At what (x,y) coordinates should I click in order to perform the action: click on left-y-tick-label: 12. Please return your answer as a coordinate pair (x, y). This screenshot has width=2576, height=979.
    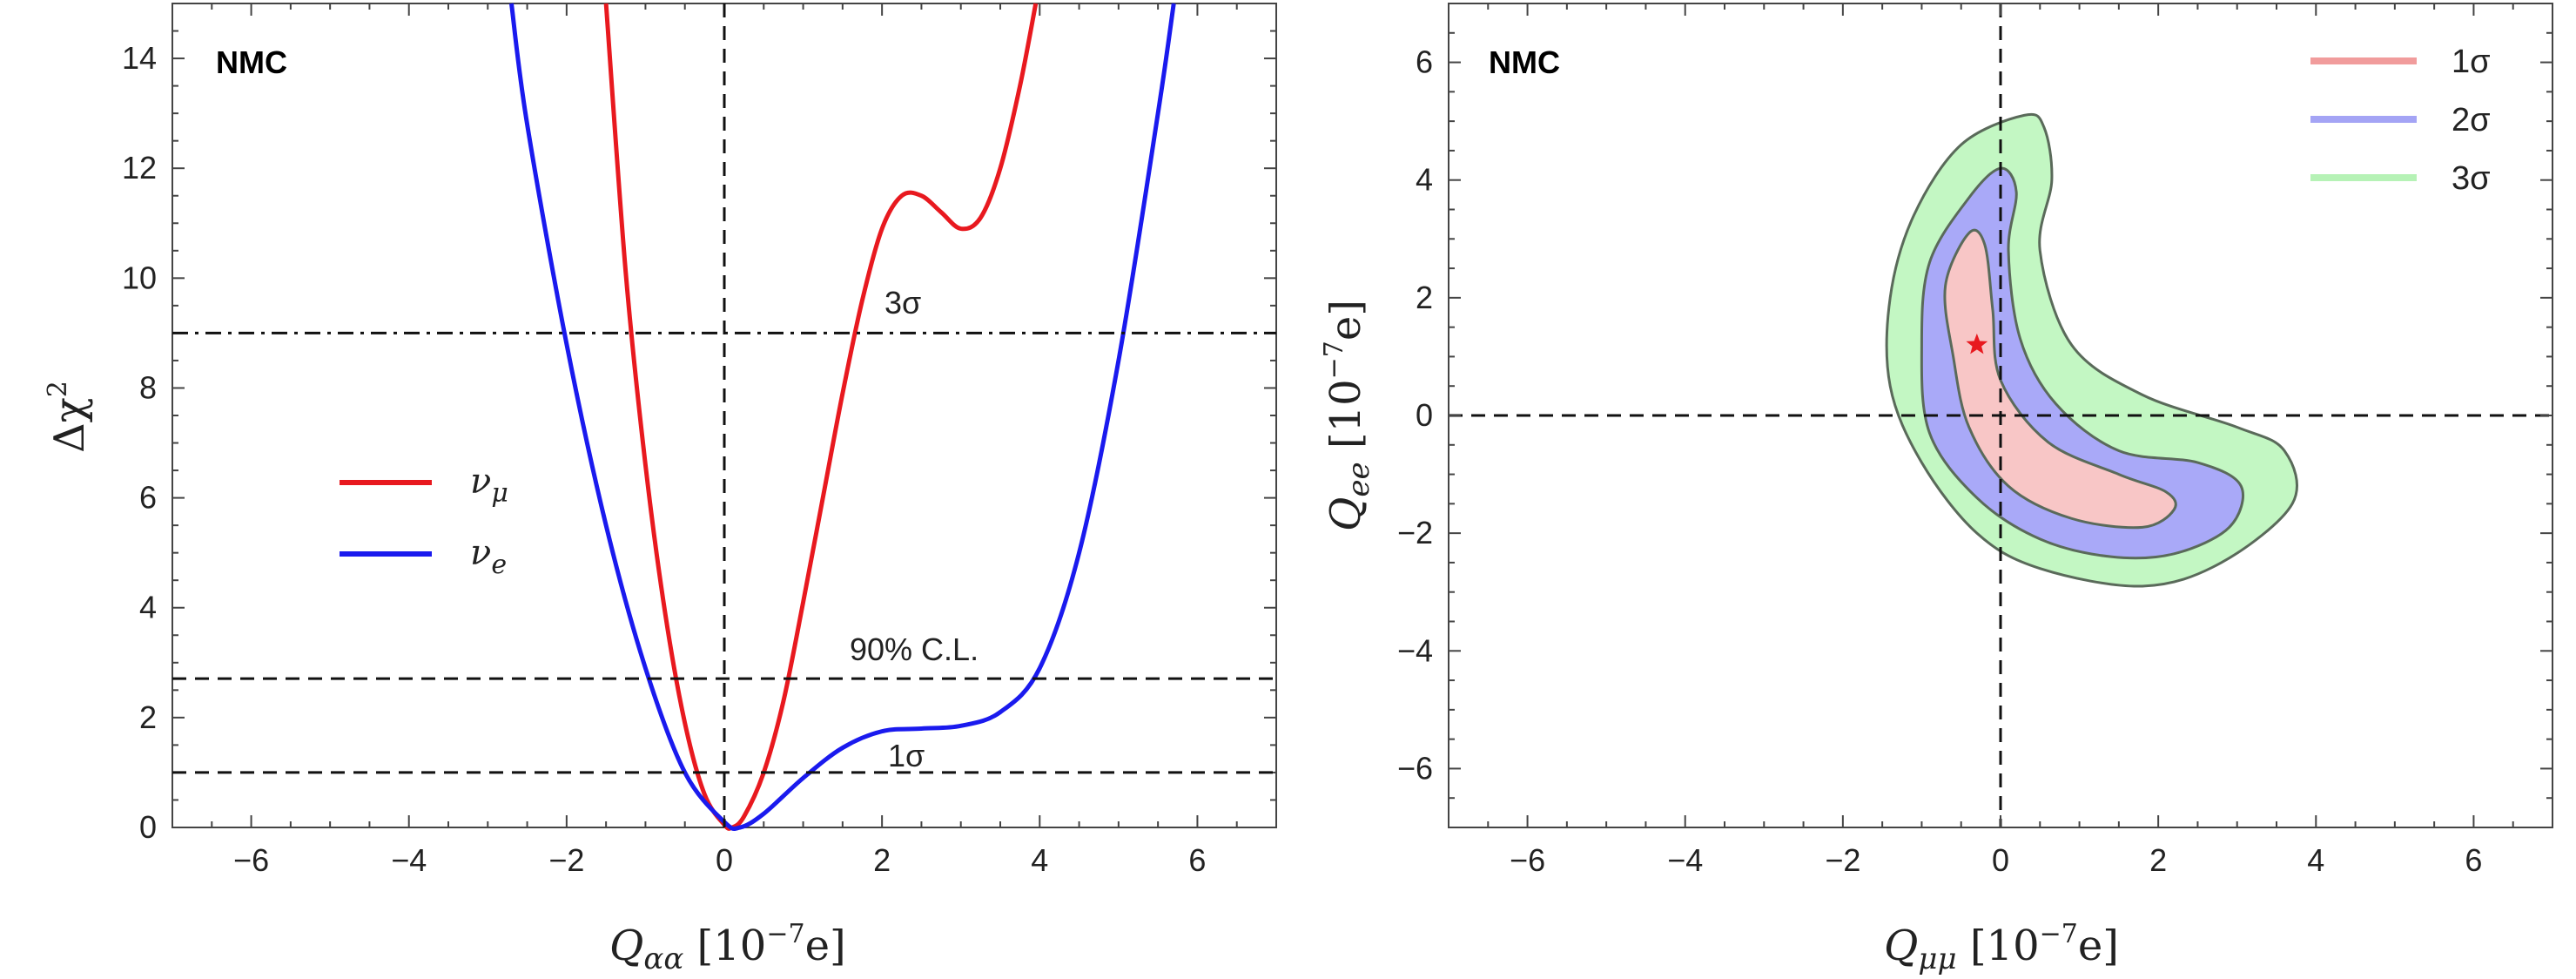
    Looking at the image, I should click on (139, 168).